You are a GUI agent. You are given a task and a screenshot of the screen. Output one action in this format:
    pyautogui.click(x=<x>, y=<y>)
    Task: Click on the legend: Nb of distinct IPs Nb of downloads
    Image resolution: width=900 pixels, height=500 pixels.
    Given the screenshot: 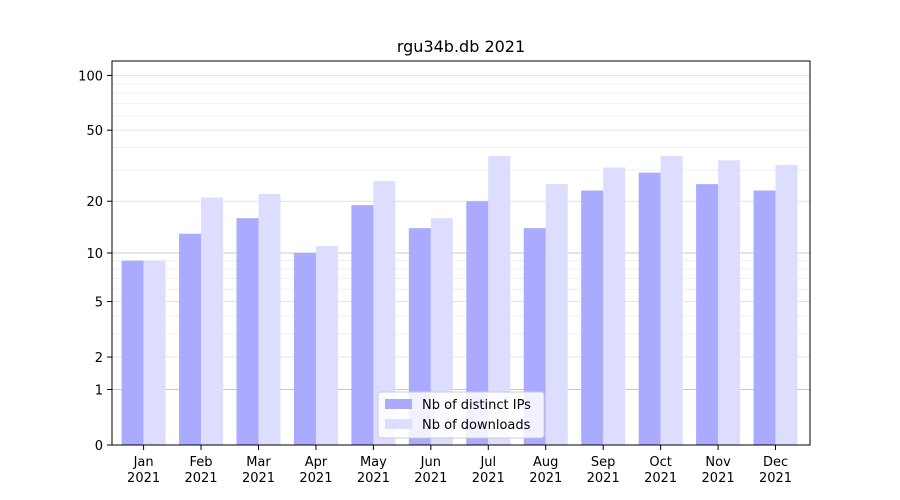 What is the action you would take?
    pyautogui.click(x=461, y=415)
    